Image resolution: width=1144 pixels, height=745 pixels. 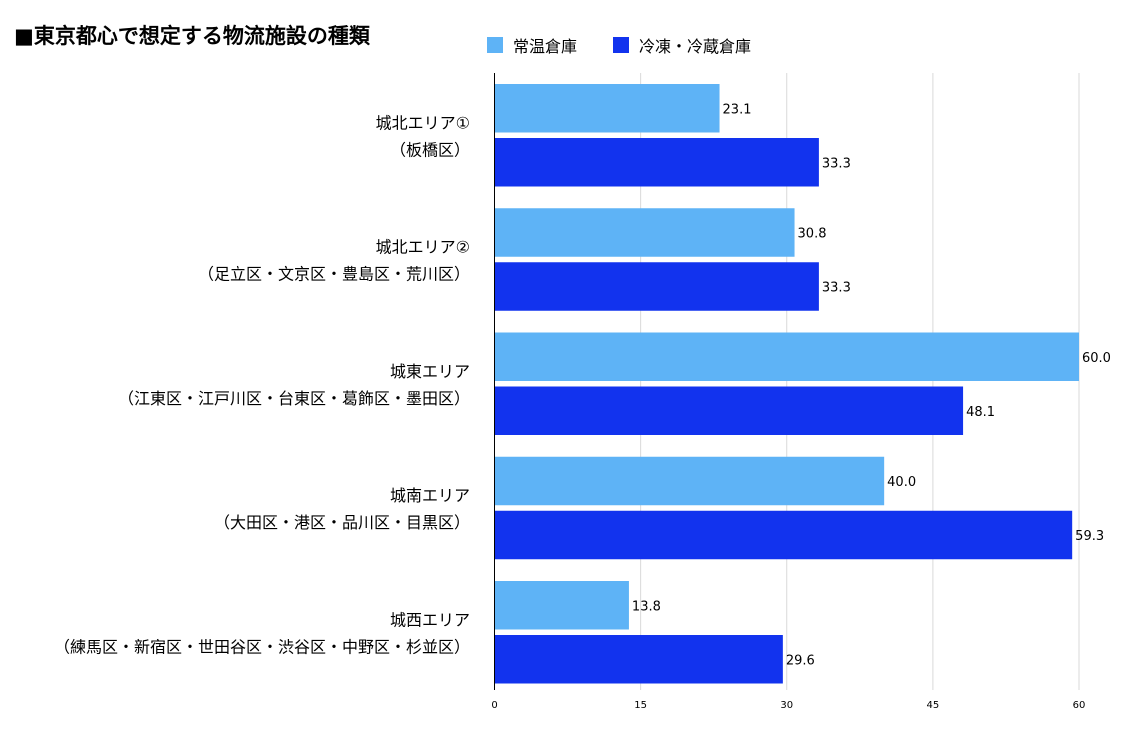 What do you see at coordinates (980, 412) in the screenshot?
I see `data-label: 48.1` at bounding box center [980, 412].